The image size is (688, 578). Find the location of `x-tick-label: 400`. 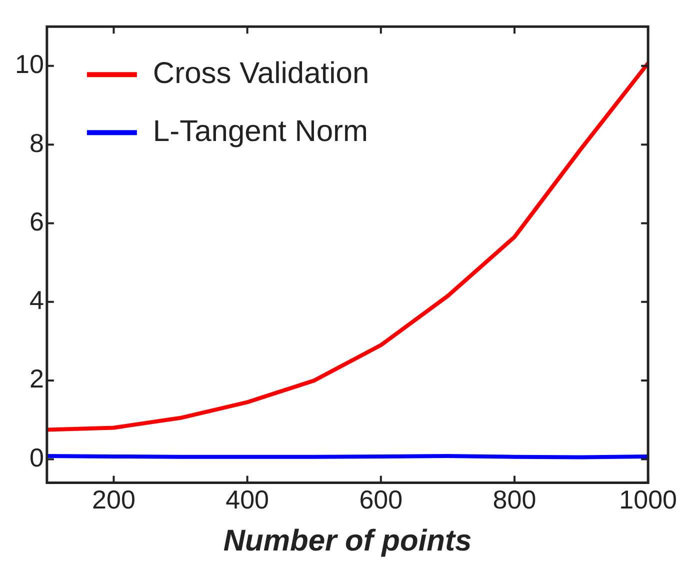

x-tick-label: 400 is located at coordinates (247, 499).